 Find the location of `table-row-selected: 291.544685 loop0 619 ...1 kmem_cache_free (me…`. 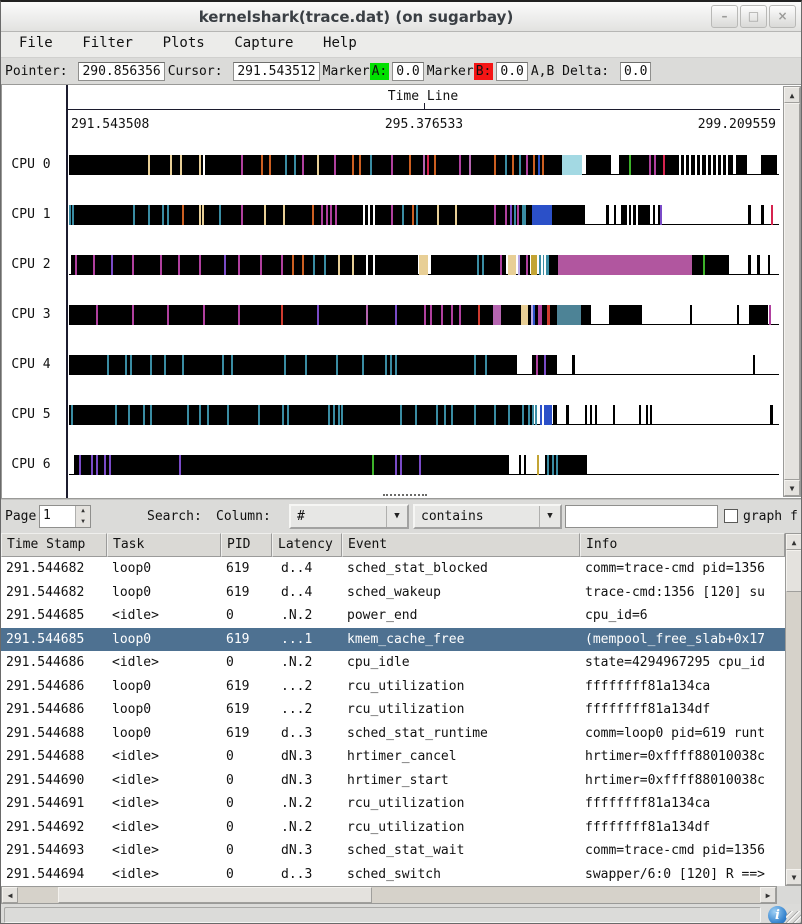

table-row-selected: 291.544685 loop0 619 ...1 kmem_cache_free (me… is located at coordinates (393, 639).